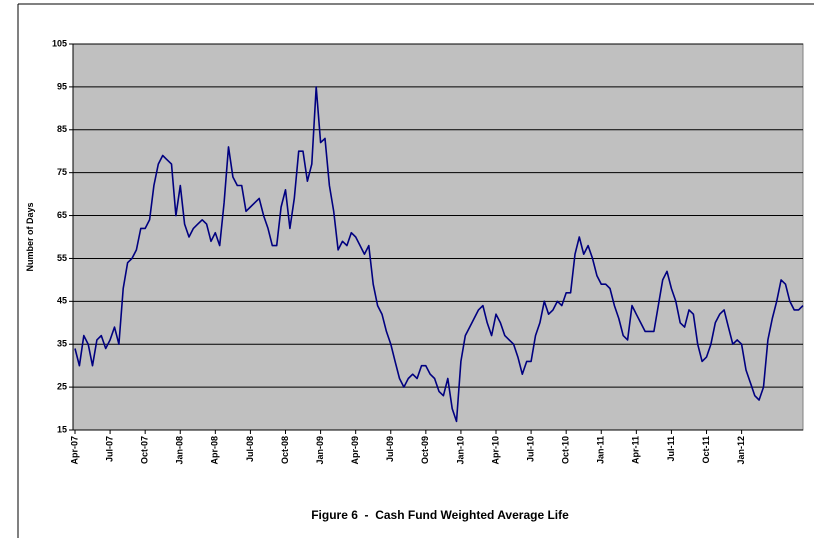 Image resolution: width=814 pixels, height=538 pixels. I want to click on y-tick-label: 75, so click(62, 172).